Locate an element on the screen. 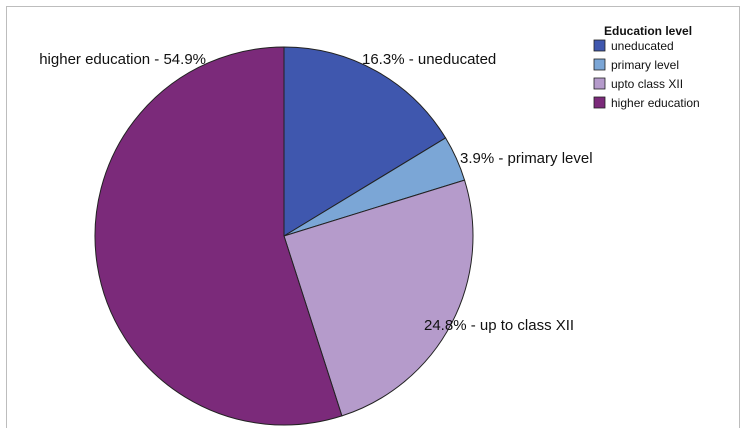 This screenshot has height=430, width=742. slice-label-higher-education: higher education - 54.9% is located at coordinates (122, 59).